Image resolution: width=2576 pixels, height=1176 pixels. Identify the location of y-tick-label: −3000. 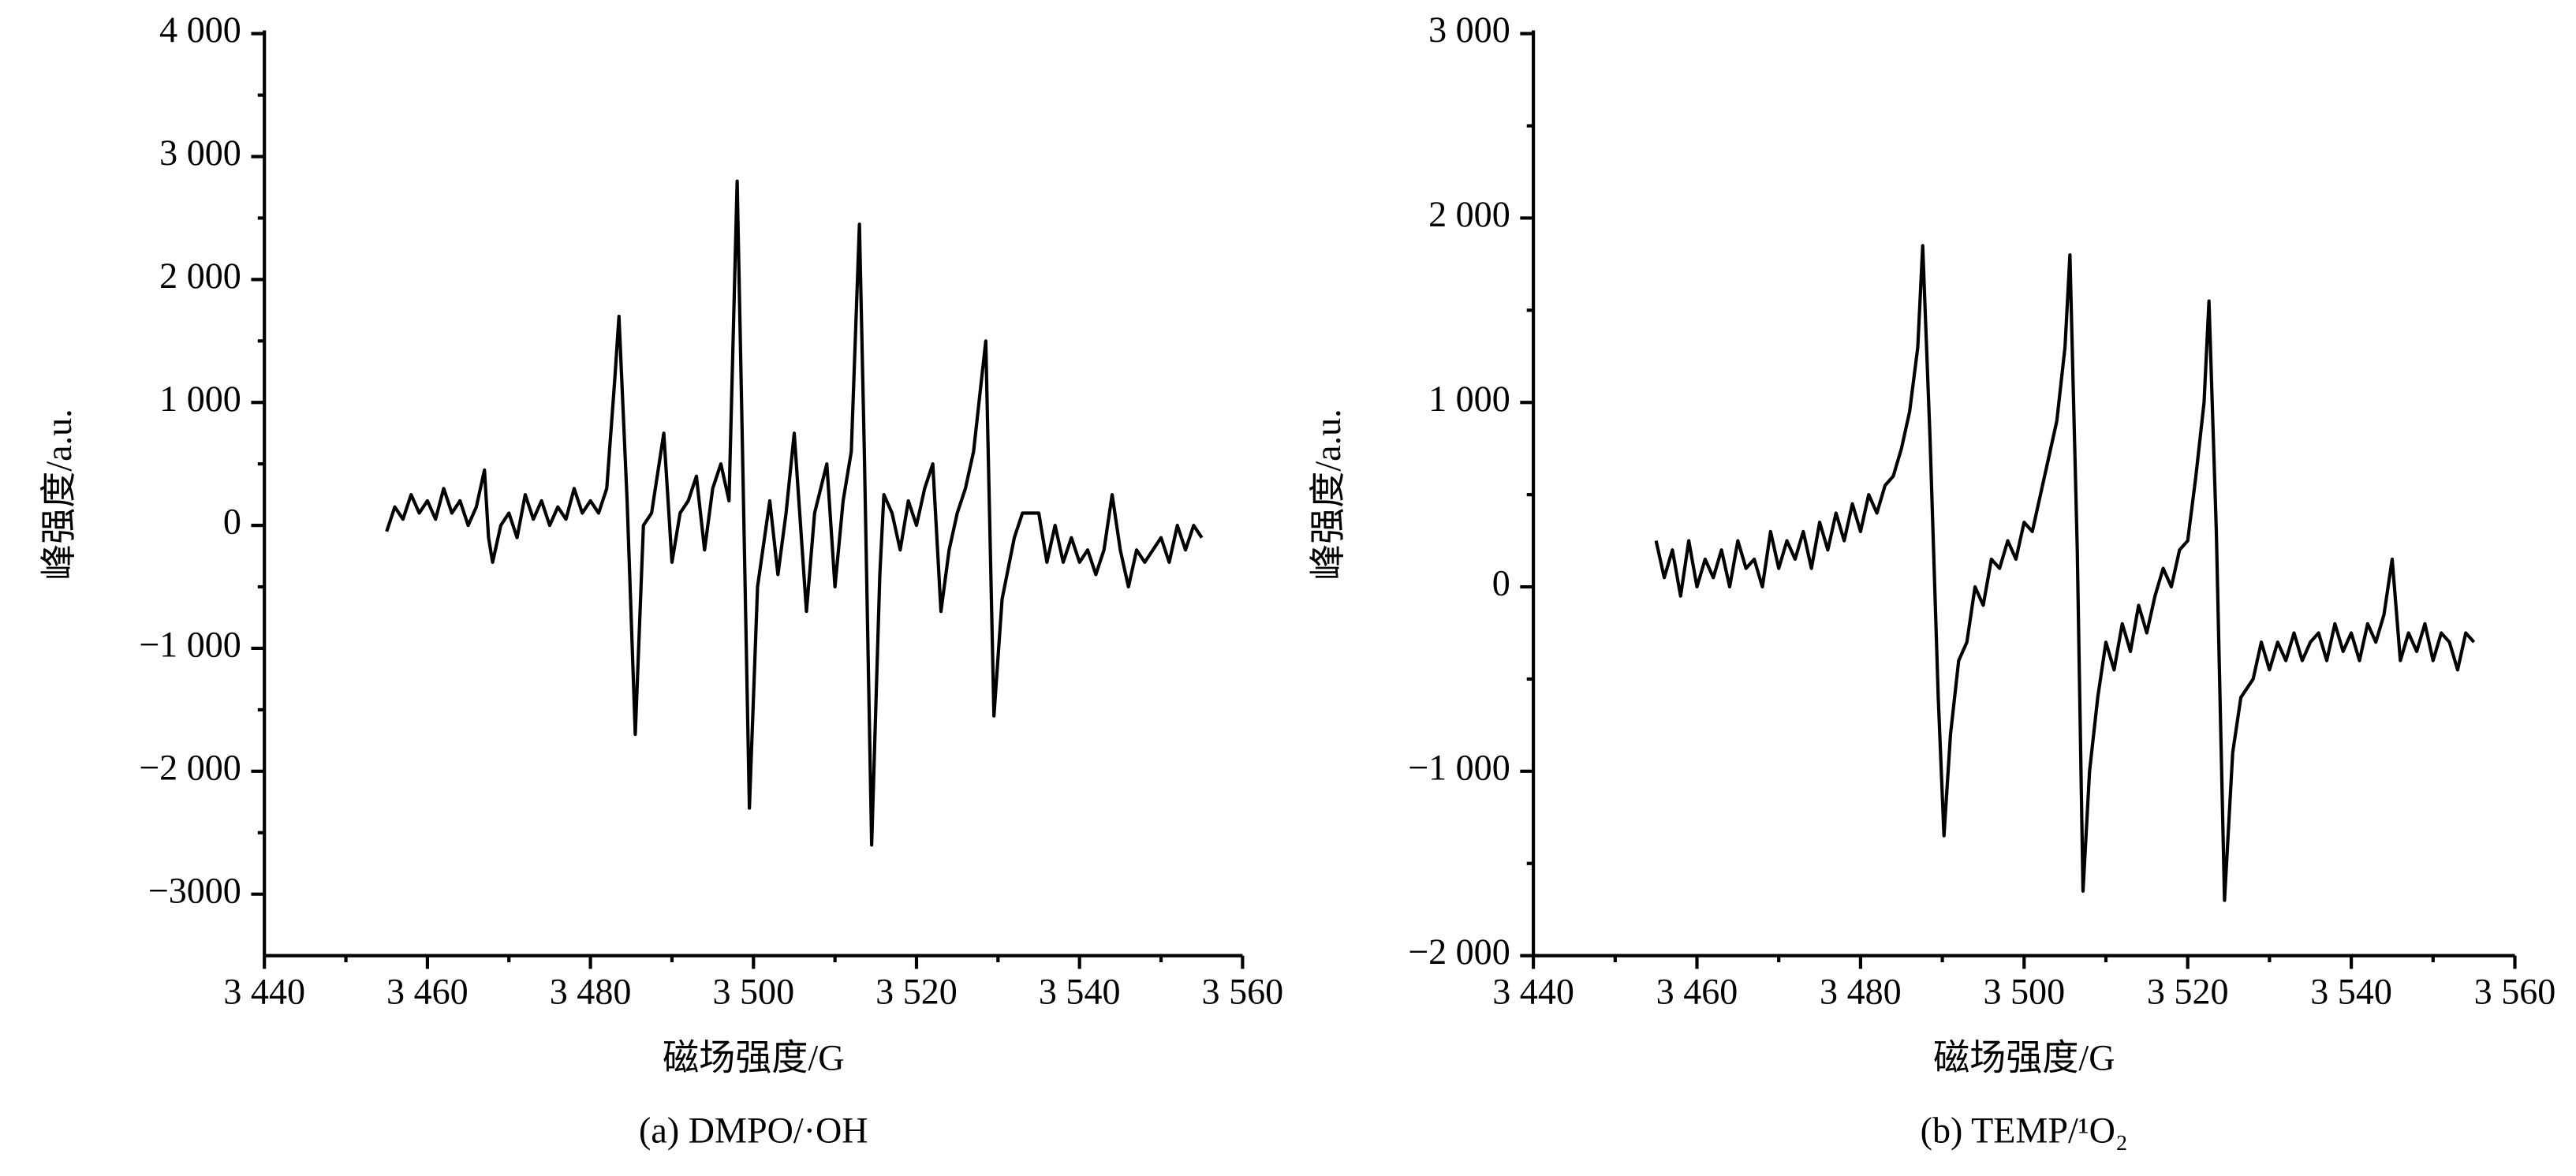
(194, 890).